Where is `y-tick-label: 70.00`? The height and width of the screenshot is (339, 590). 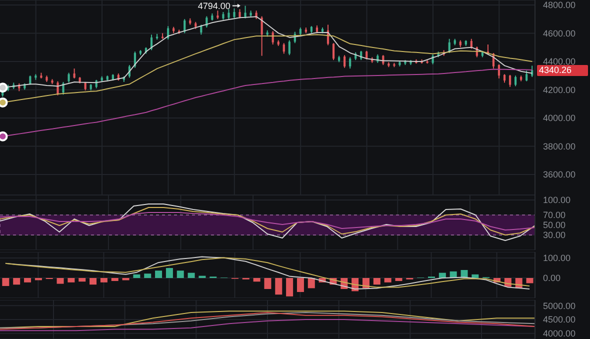 y-tick-label: 70.00 is located at coordinates (554, 215).